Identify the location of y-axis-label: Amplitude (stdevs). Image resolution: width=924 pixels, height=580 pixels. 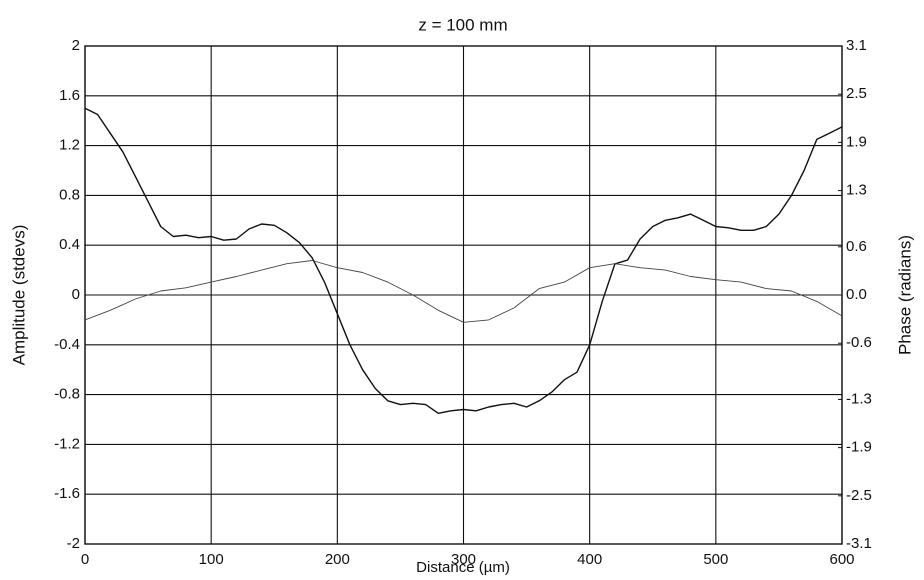
(18, 295).